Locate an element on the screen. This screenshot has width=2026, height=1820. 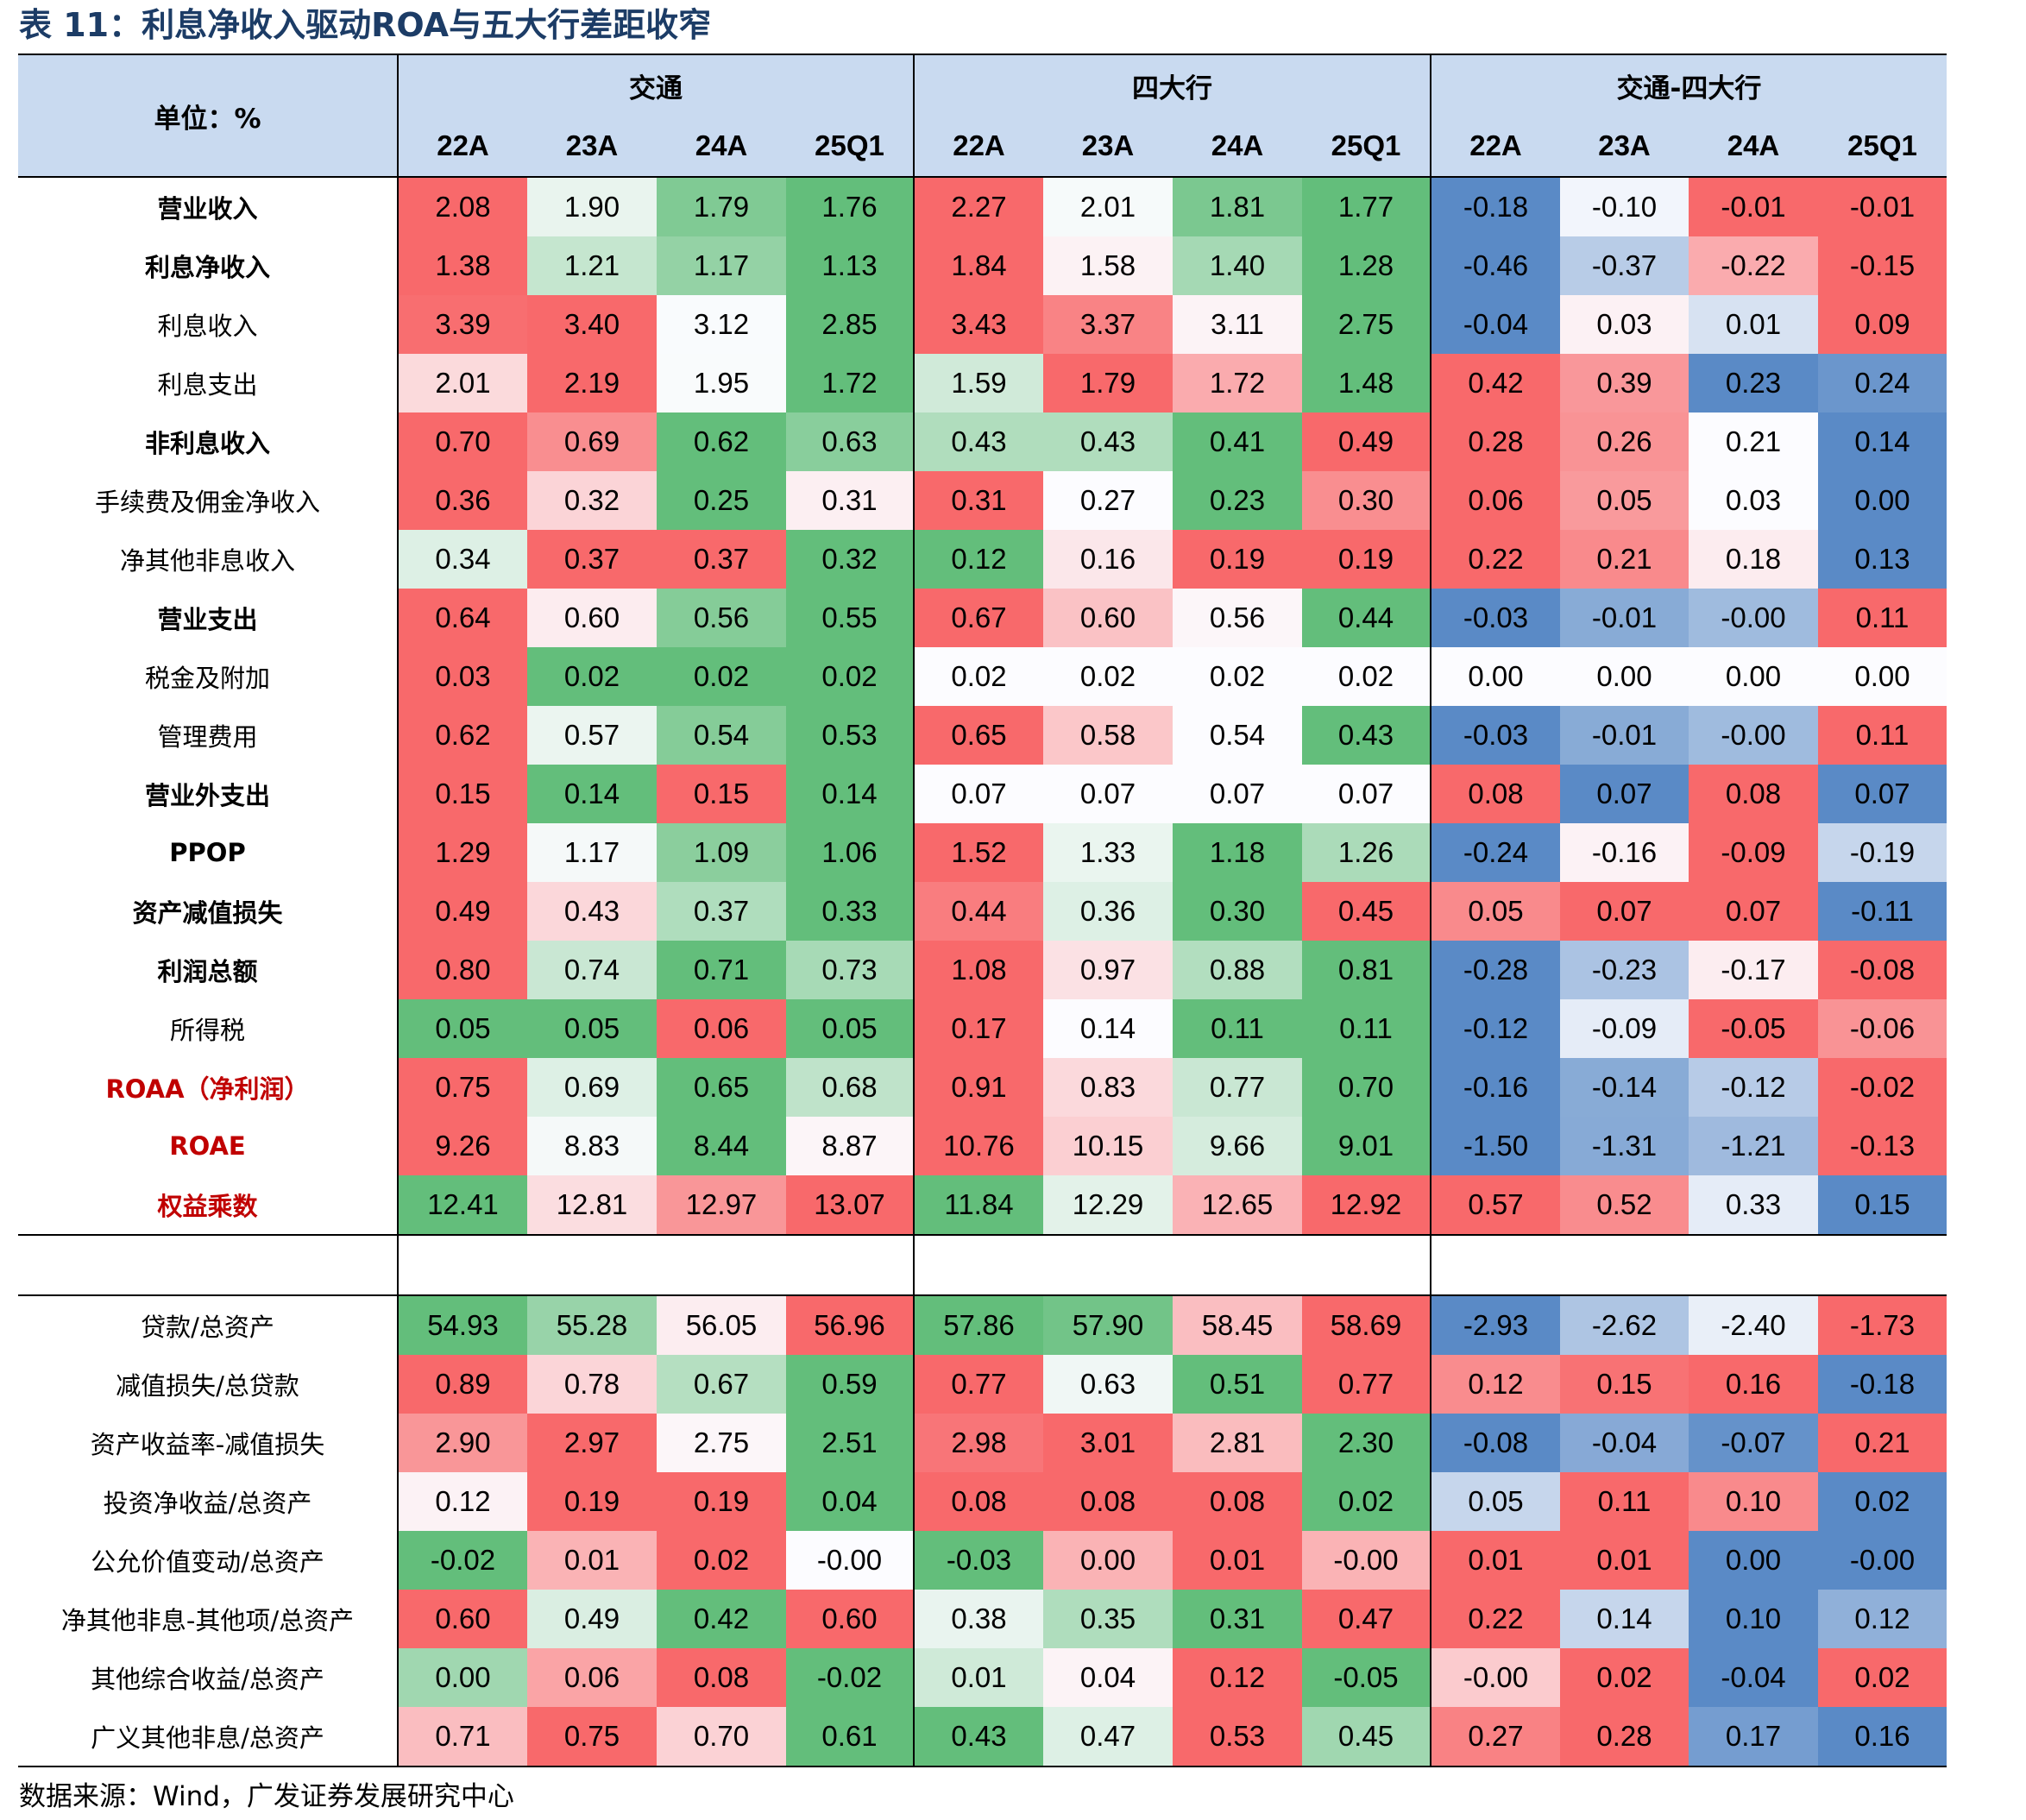
unit-label: 单位：% is located at coordinates (208, 116).